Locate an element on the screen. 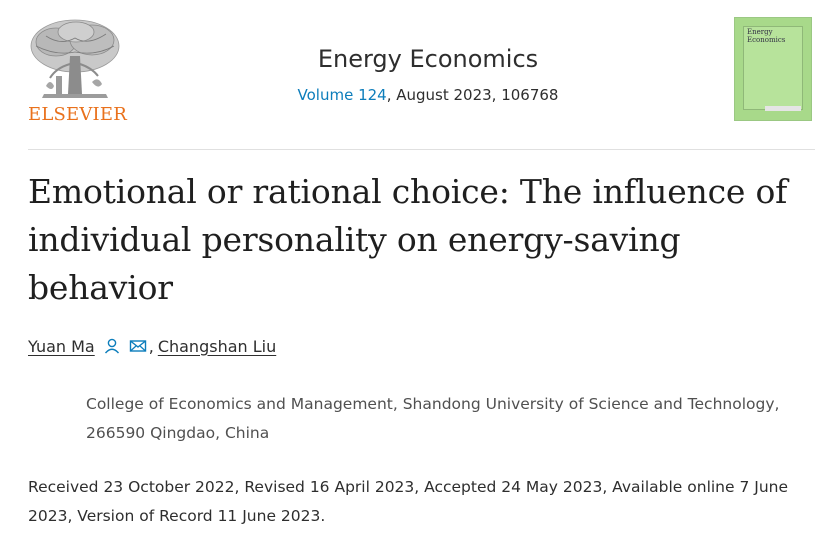 This screenshot has height=535, width=833. cover-title: Energy Economics is located at coordinates (766, 36).